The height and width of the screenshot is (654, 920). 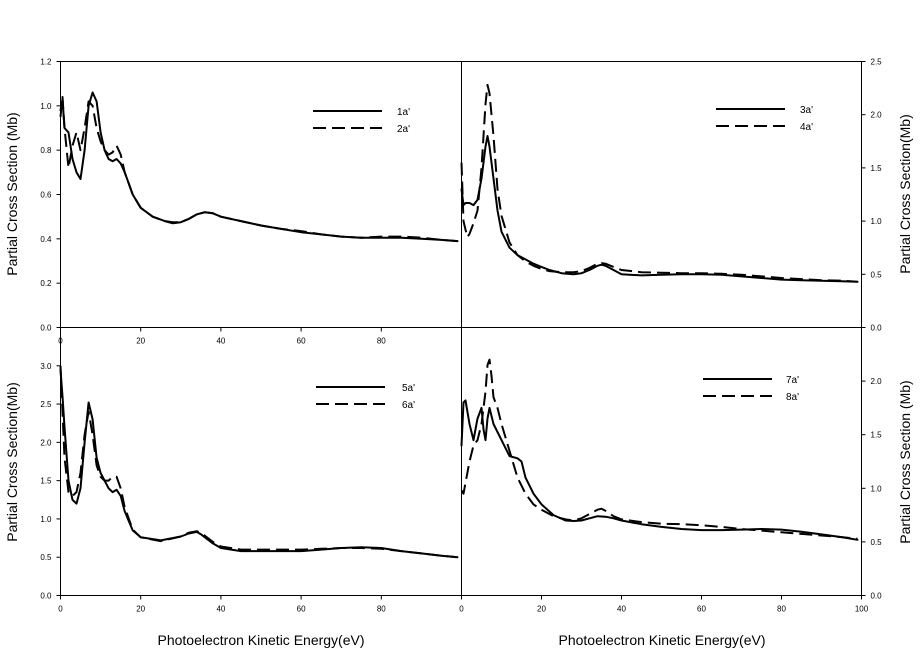 What do you see at coordinates (46, 283) in the screenshot?
I see `y-tick-label: 0.2` at bounding box center [46, 283].